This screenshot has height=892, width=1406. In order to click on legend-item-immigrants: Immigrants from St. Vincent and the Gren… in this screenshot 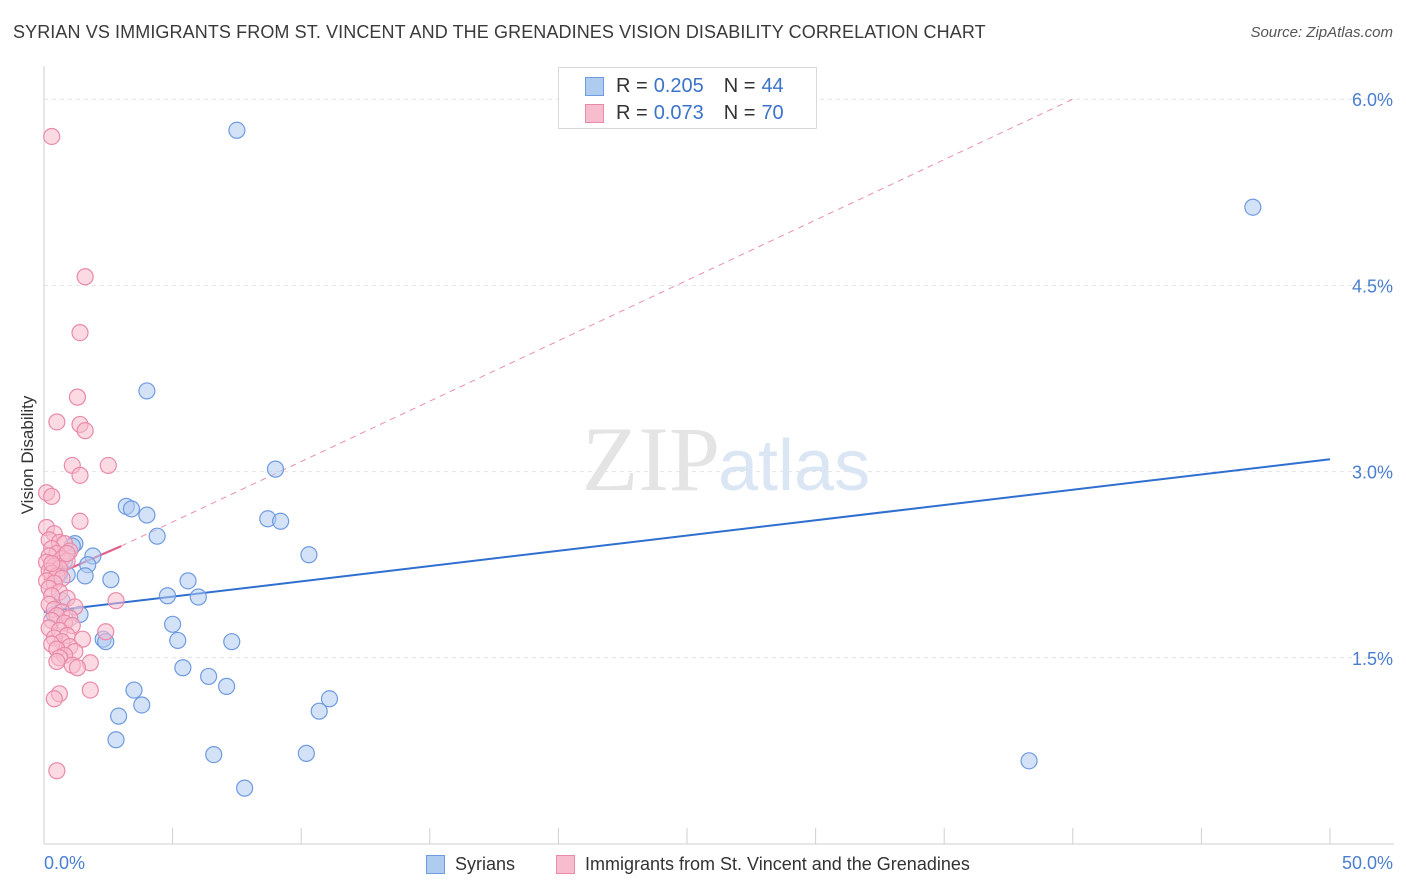, I will do `click(763, 864)`.